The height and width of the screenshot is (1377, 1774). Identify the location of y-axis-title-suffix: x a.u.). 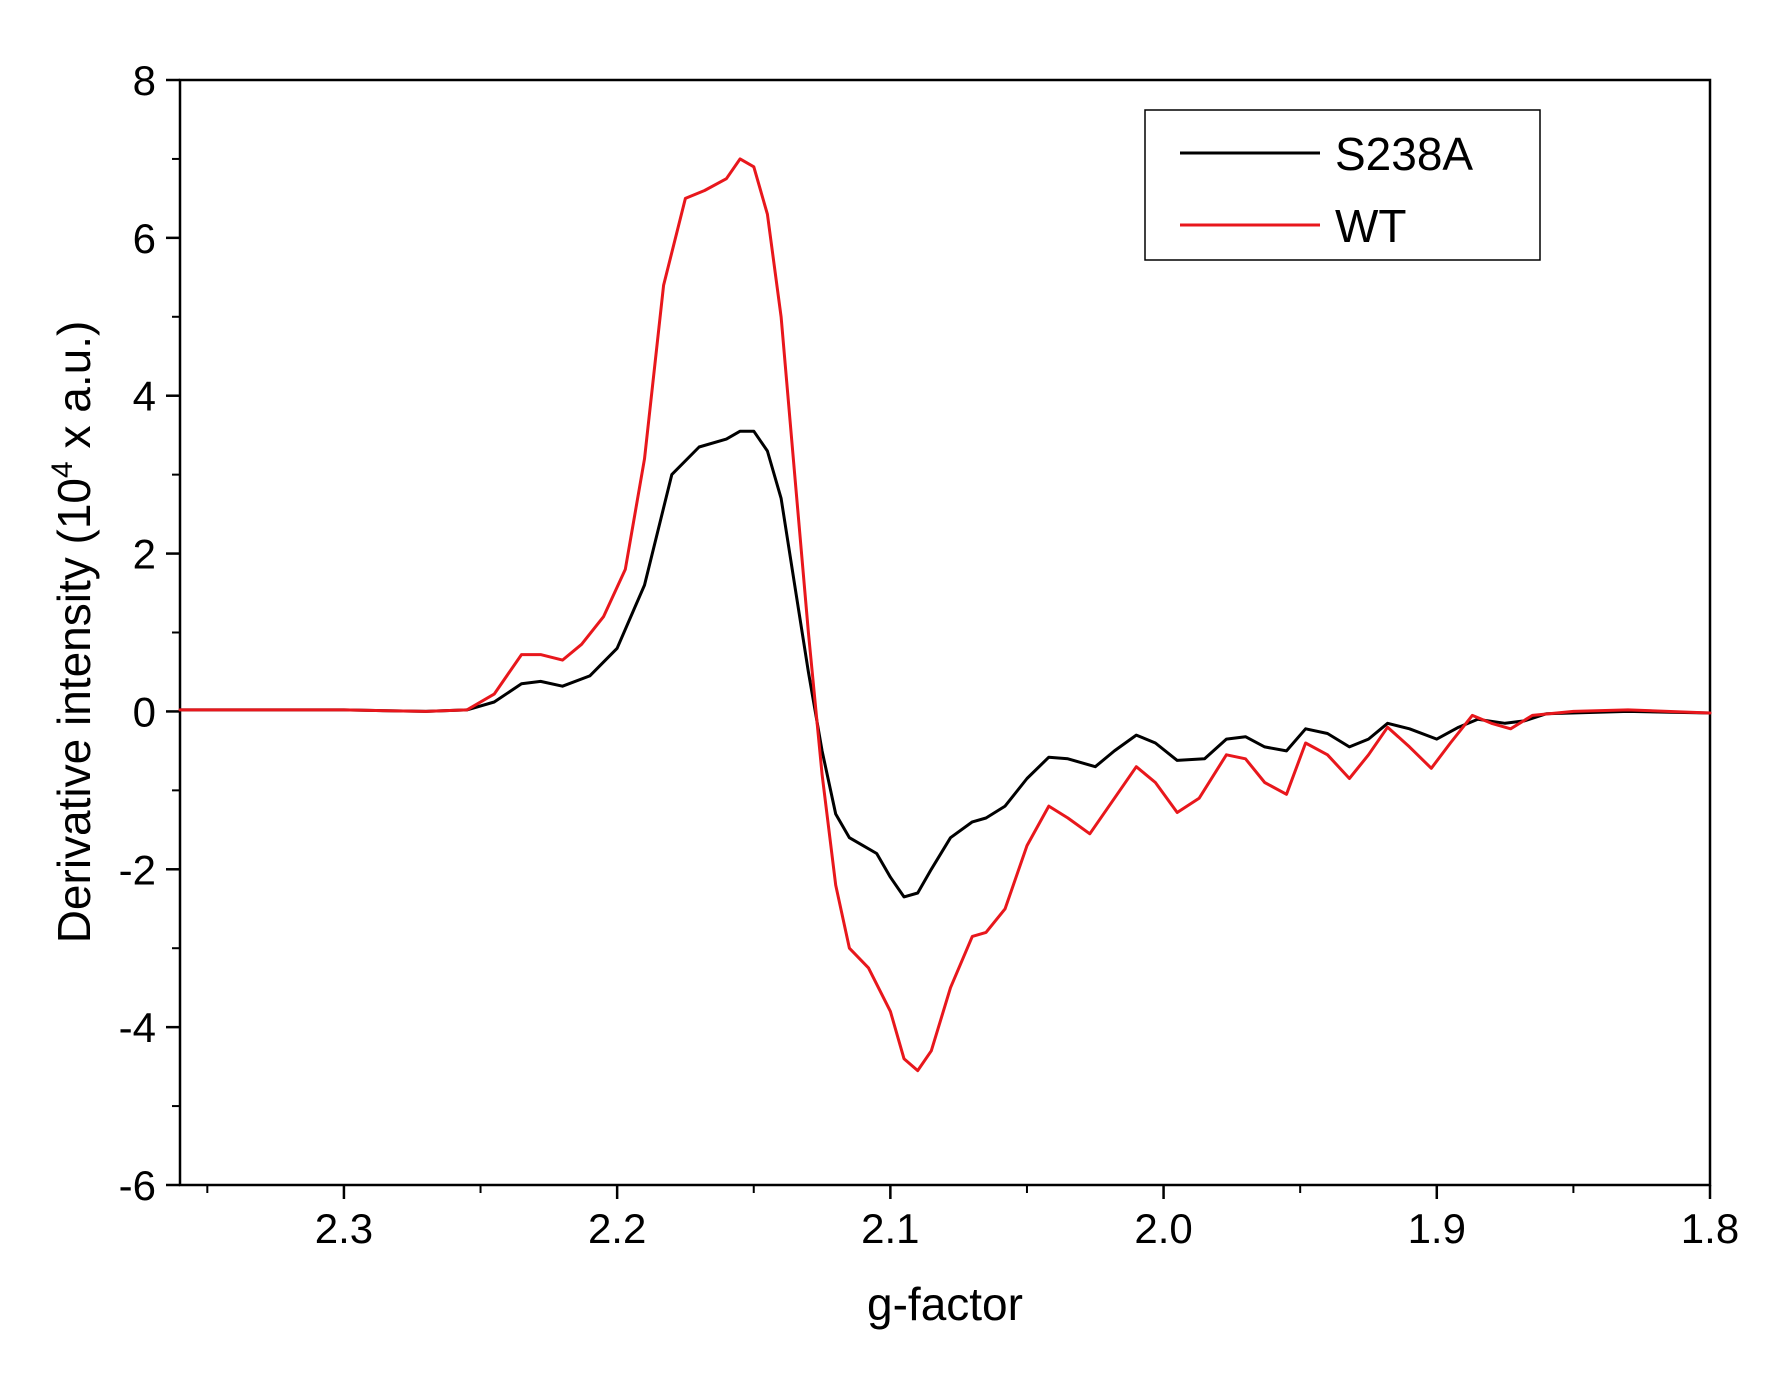
(74, 391).